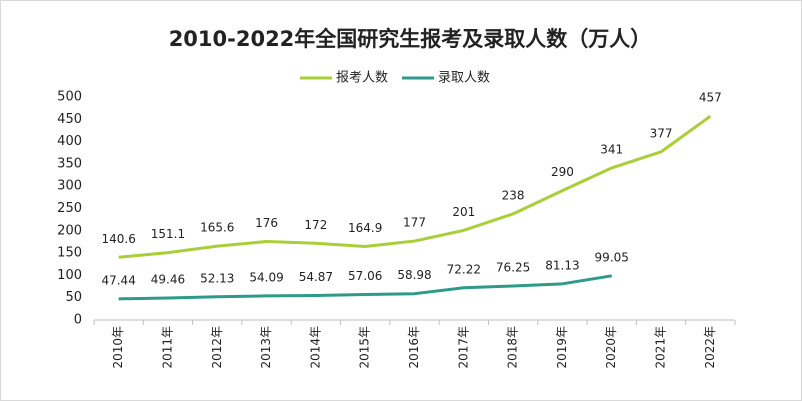 This screenshot has width=802, height=401. Describe the element at coordinates (362, 78) in the screenshot. I see `legend-label: 报考人数` at that location.